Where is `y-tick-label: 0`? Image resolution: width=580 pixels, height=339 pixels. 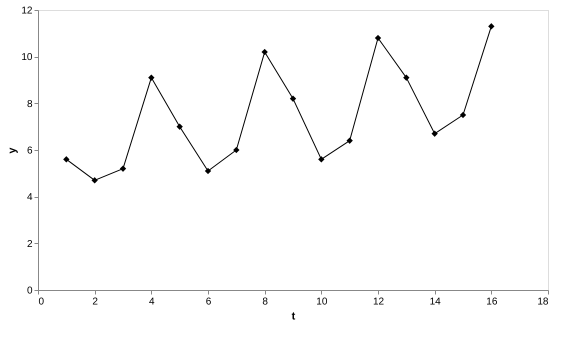
y-tick-label: 0 is located at coordinates (29, 291).